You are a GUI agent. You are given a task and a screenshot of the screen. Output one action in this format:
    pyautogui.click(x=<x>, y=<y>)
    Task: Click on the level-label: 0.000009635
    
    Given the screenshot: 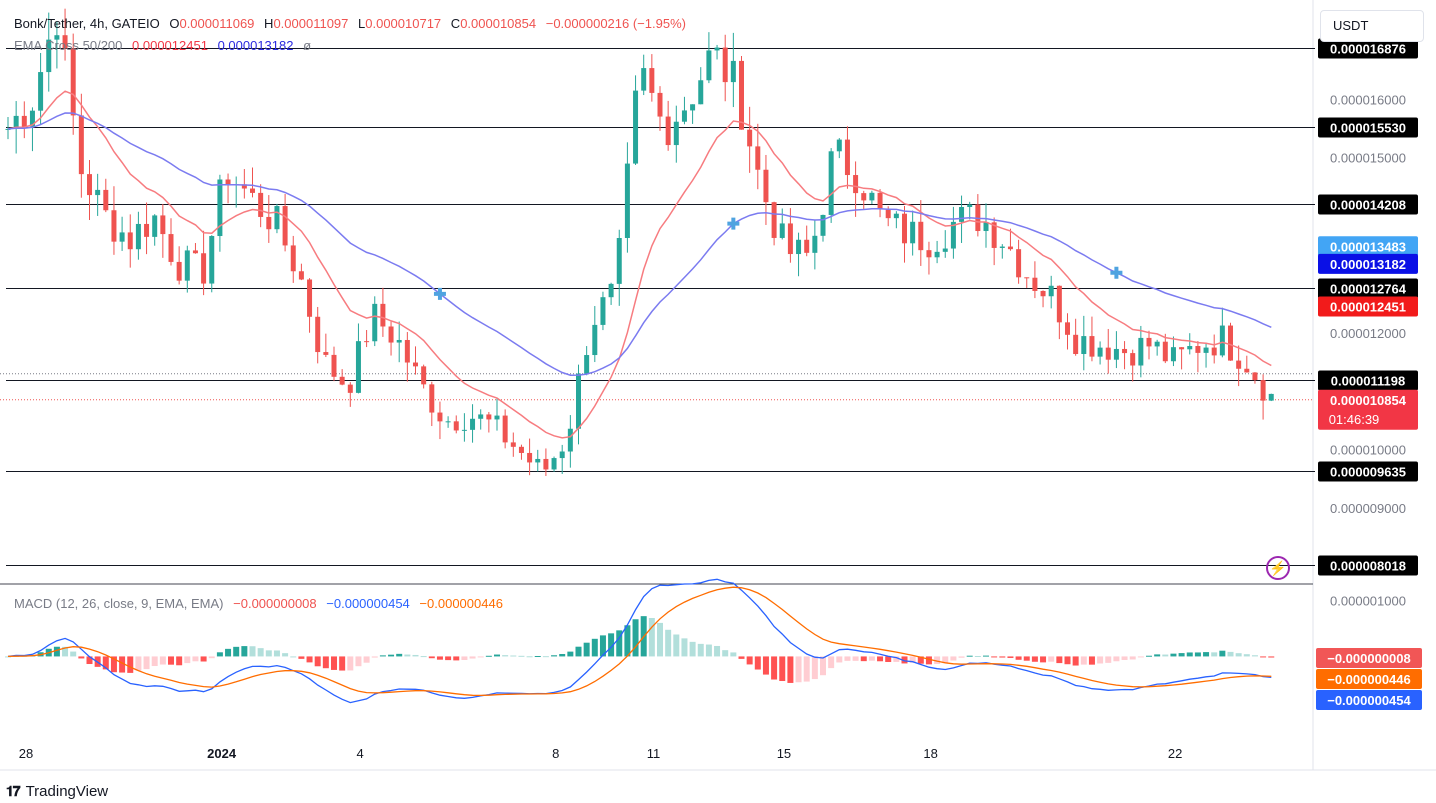 What is the action you would take?
    pyautogui.click(x=1368, y=472)
    